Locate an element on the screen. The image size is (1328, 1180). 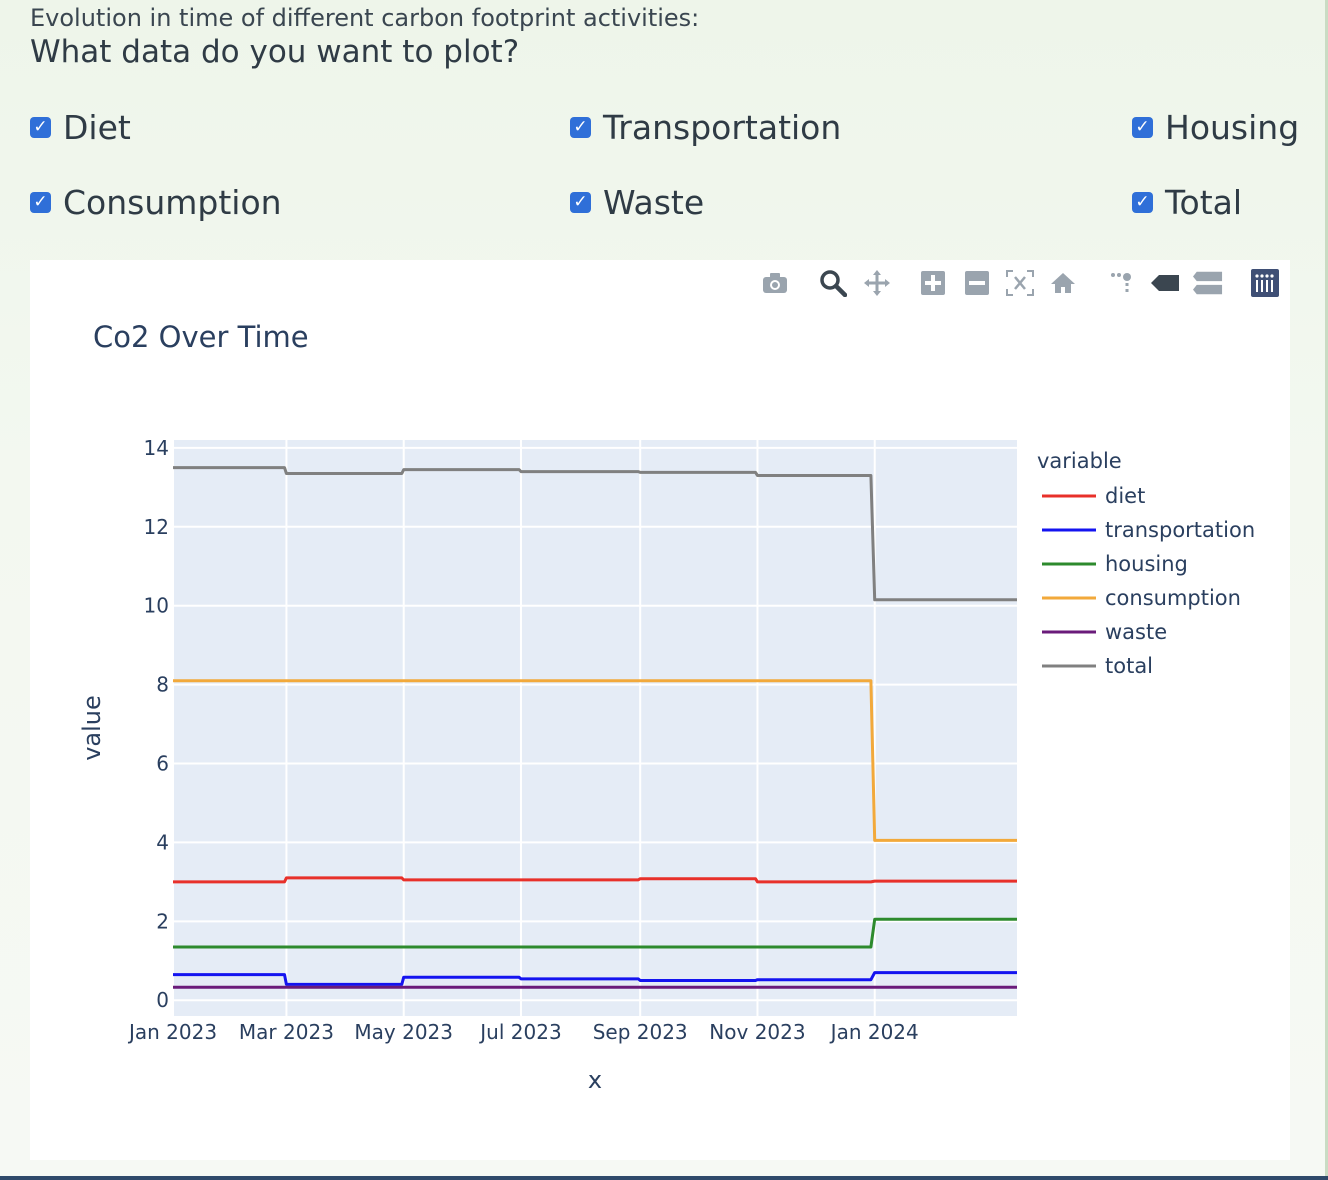
pan-icon is located at coordinates (877, 283).